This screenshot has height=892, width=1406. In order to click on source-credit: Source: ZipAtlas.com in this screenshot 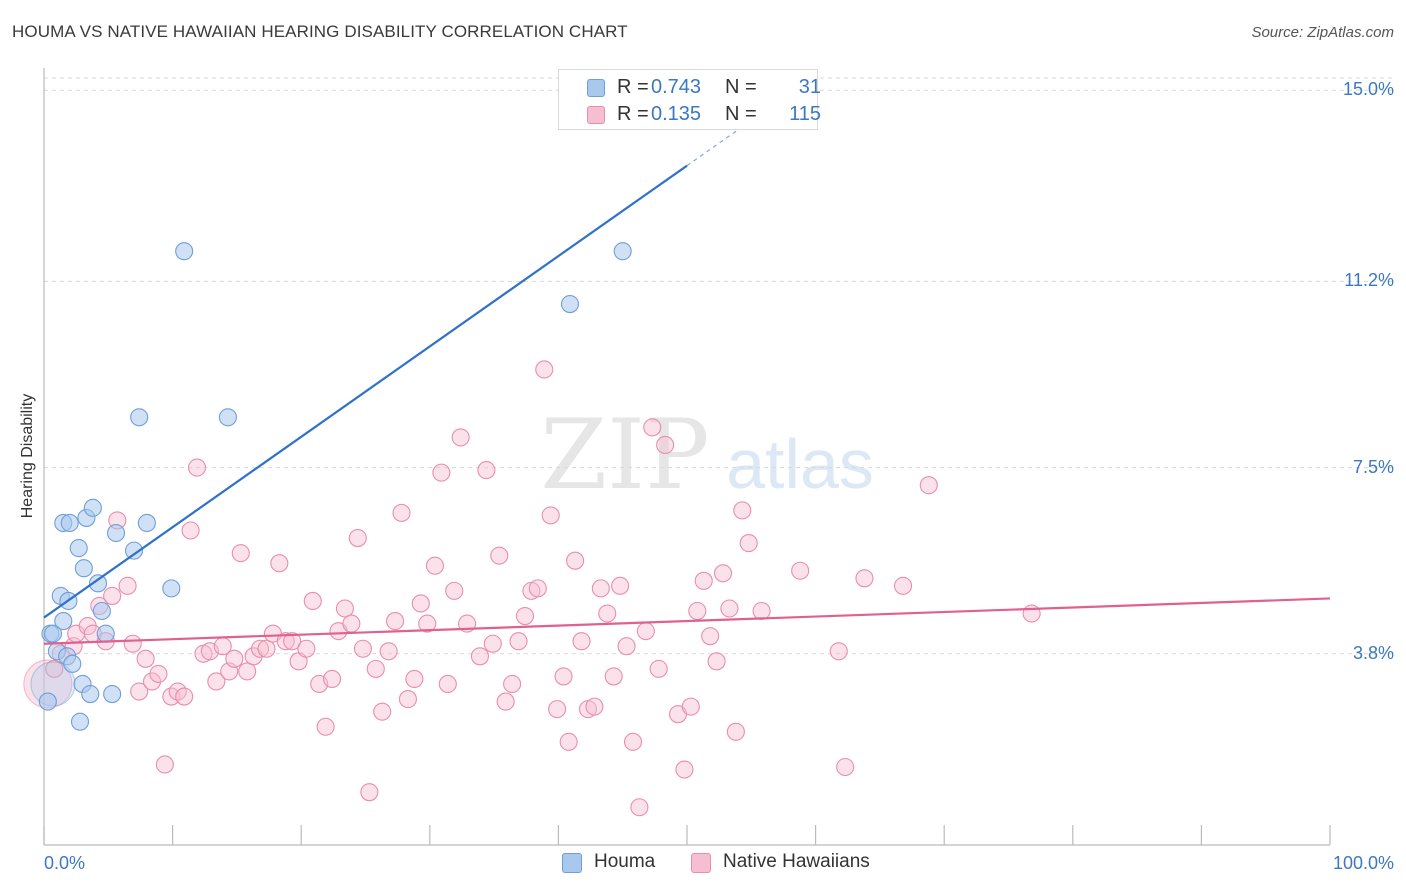, I will do `click(1322, 32)`.